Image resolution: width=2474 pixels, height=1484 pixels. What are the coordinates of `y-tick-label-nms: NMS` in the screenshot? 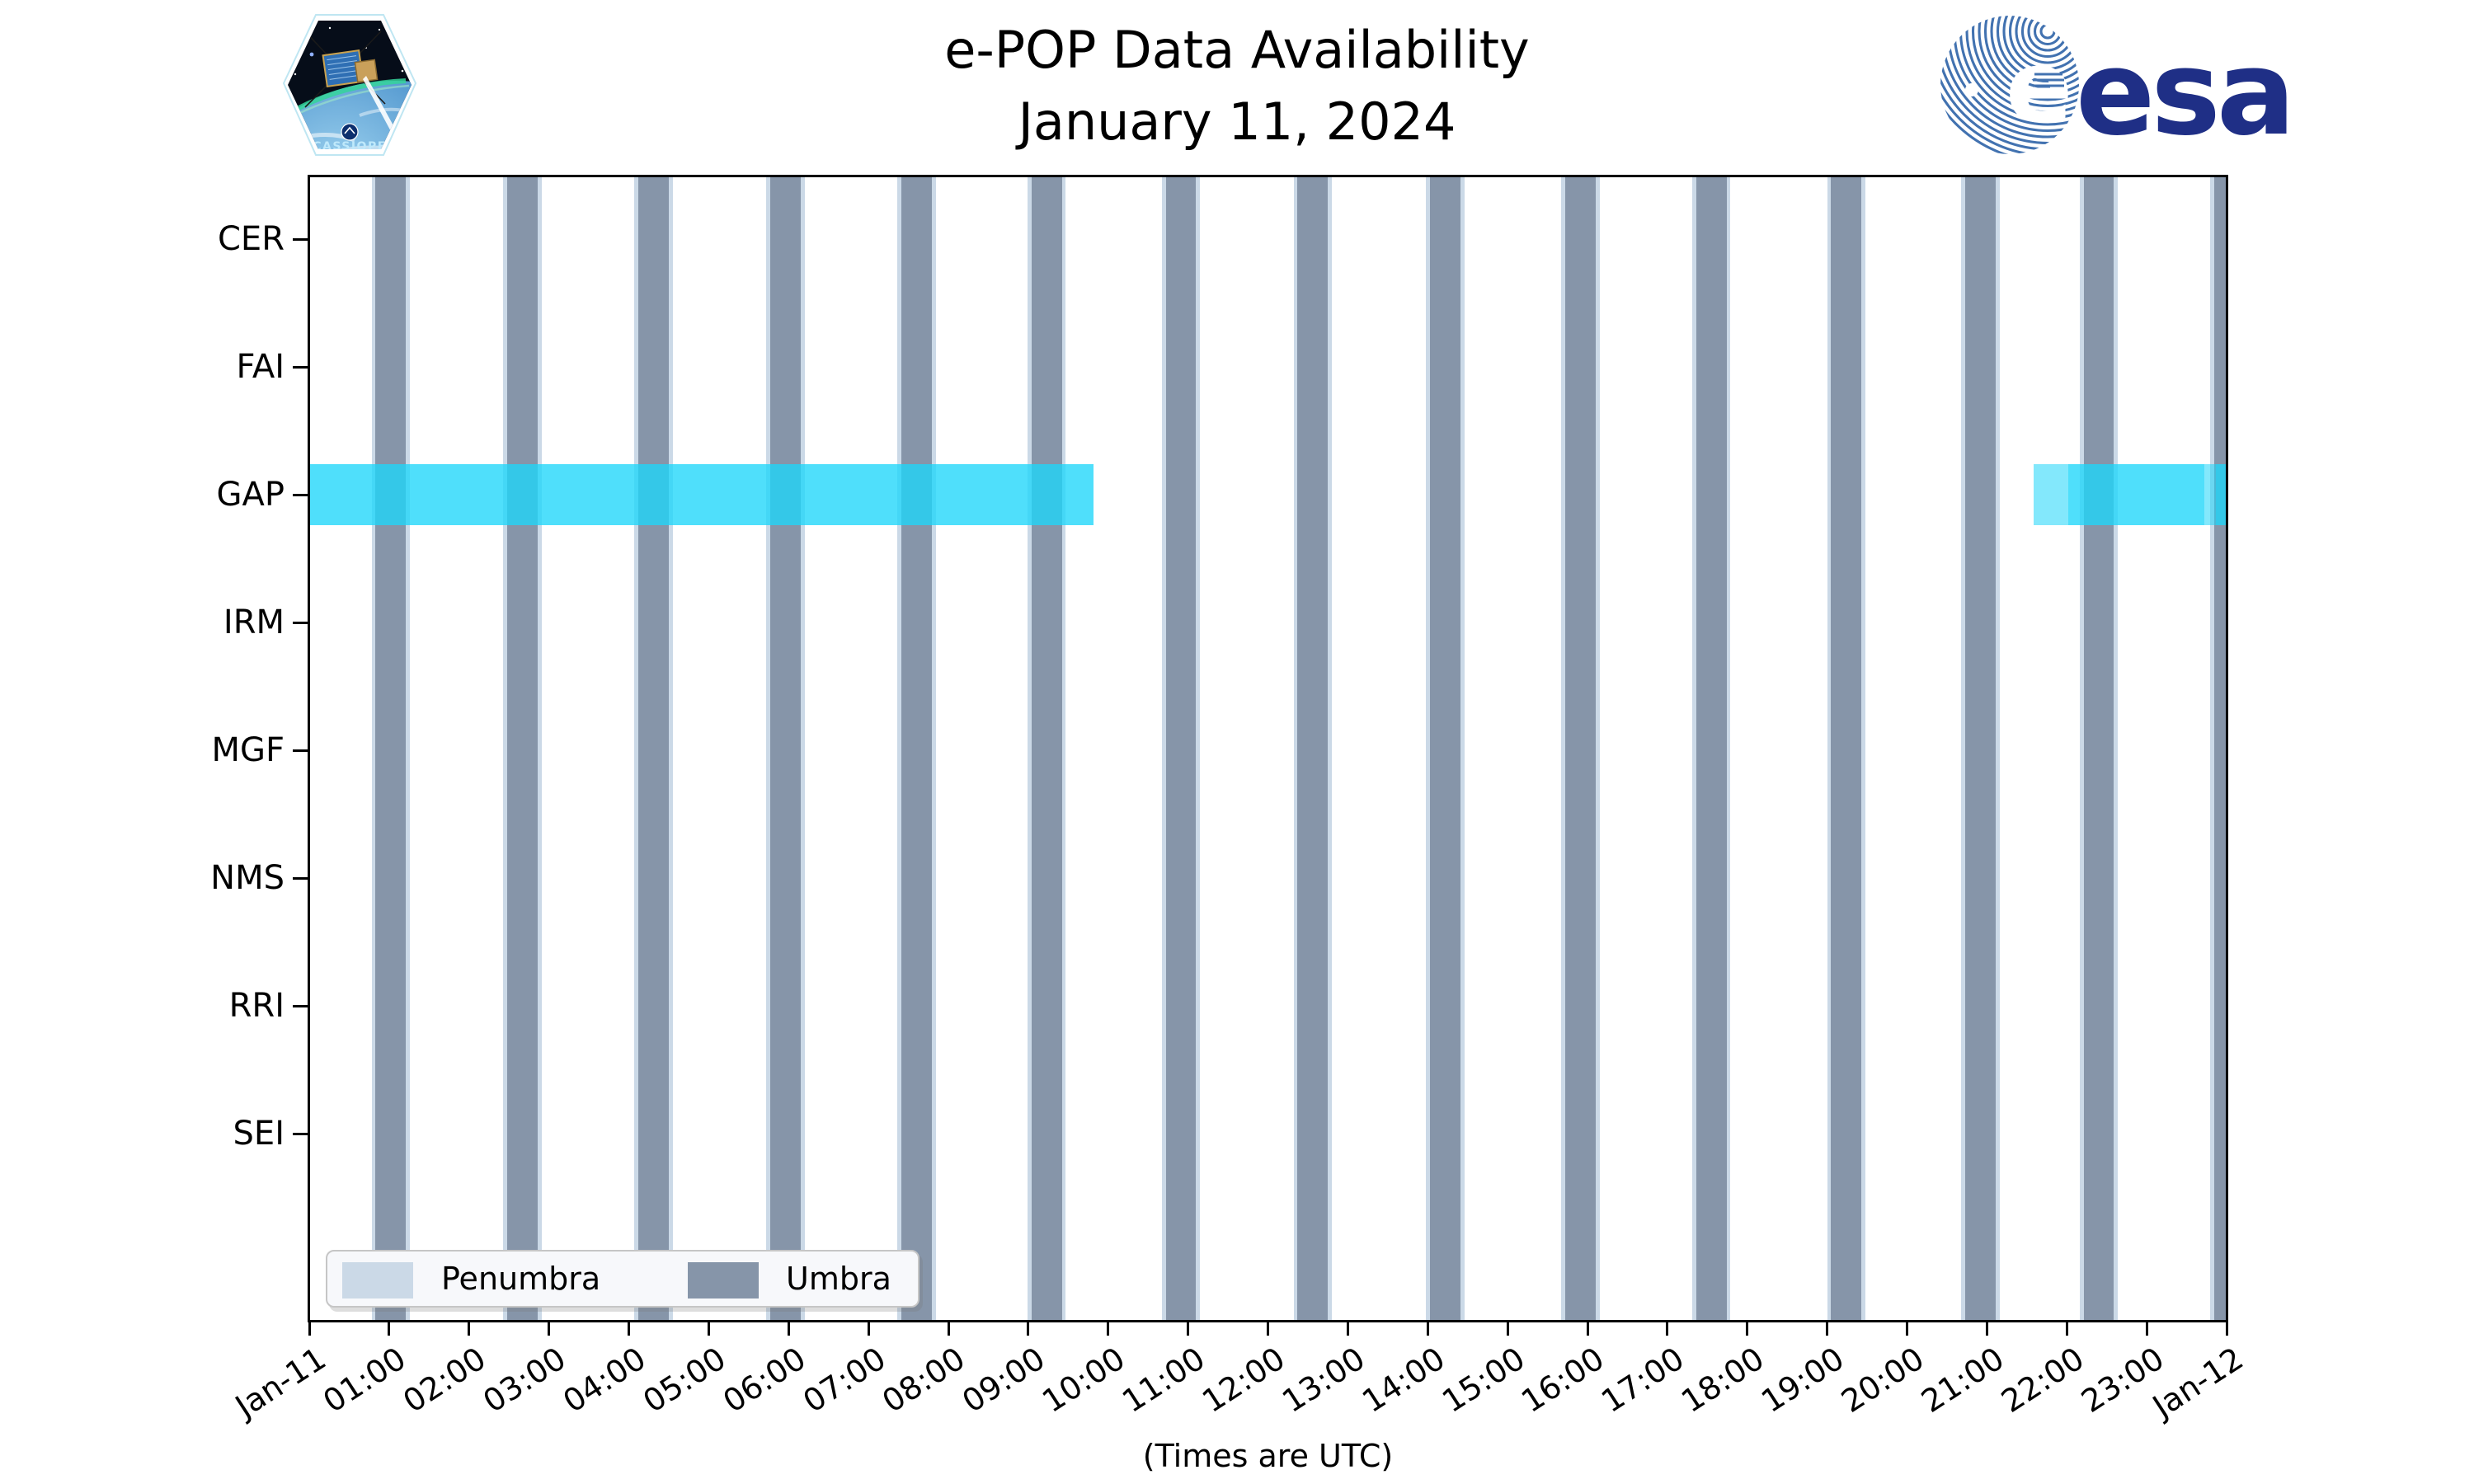 It's located at (247, 878).